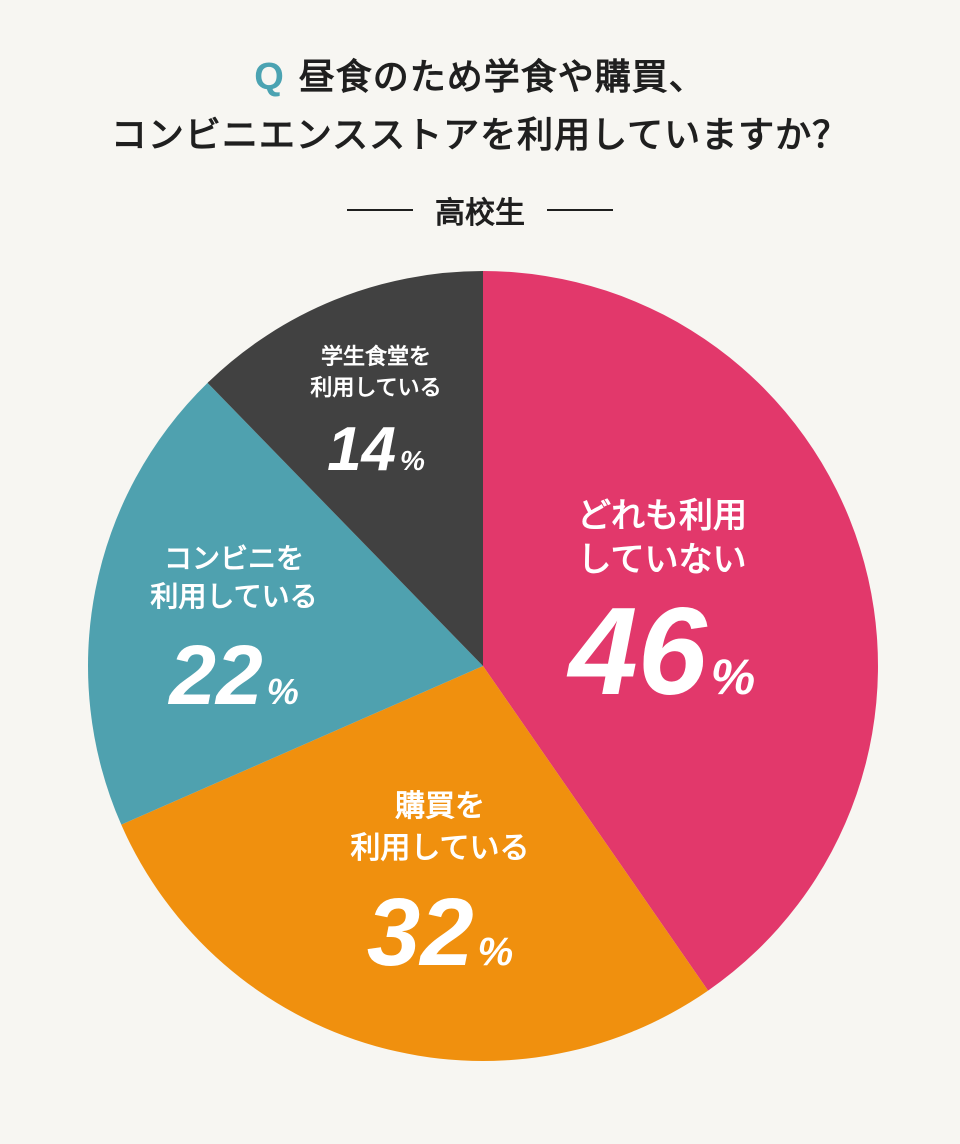  What do you see at coordinates (662, 516) in the screenshot?
I see `slice-label-1-line-1: どれも利用` at bounding box center [662, 516].